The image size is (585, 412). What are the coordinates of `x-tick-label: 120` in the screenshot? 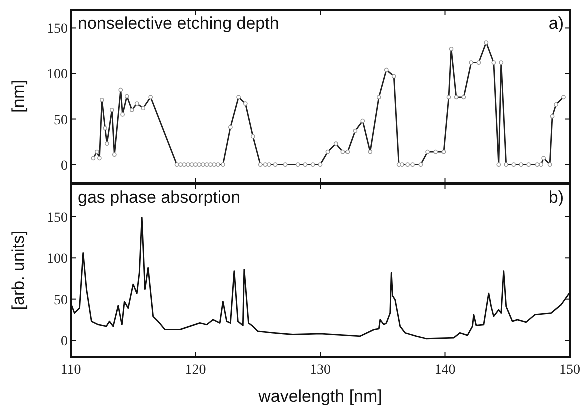 It's located at (195, 370).